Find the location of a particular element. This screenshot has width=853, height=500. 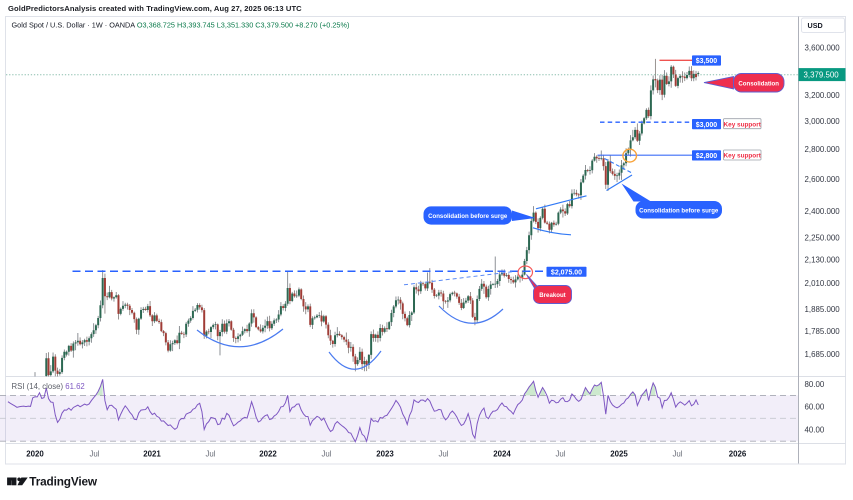

svg-text: 1,885.000 is located at coordinates (823, 309).